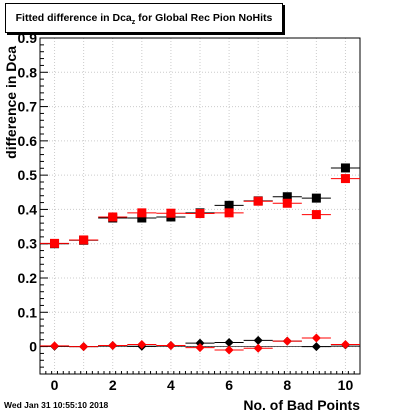  I want to click on y-tick-label: 0.6, so click(28, 141).